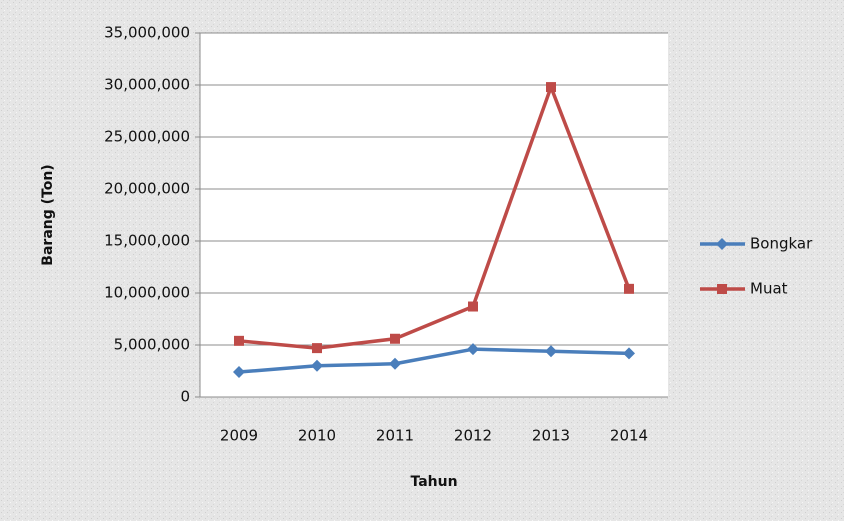 The height and width of the screenshot is (521, 844). I want to click on y-tick-label: 15,000,000, so click(147, 241).